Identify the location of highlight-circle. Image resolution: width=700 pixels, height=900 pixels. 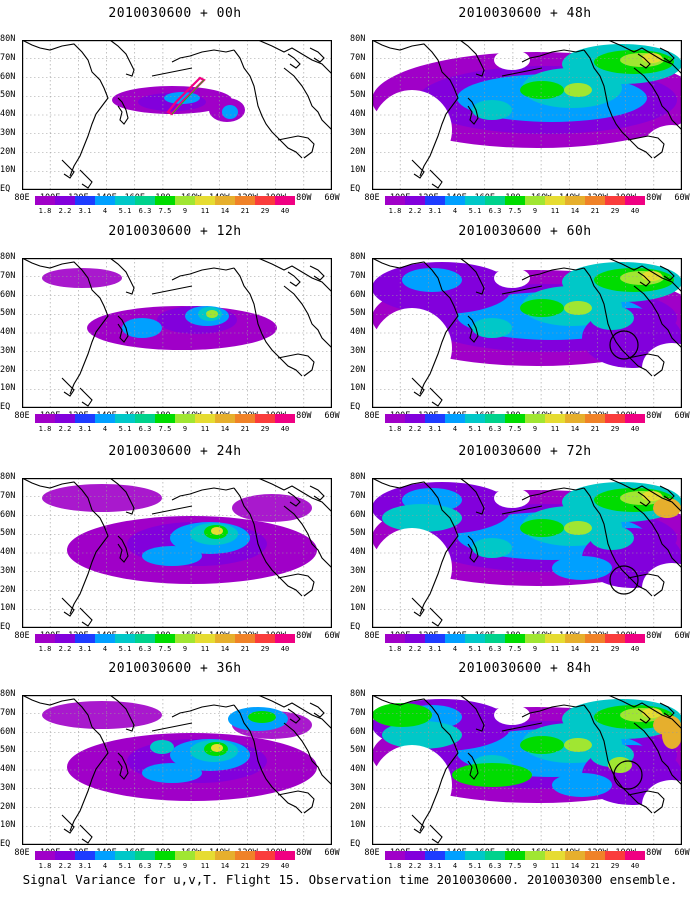
(624, 345).